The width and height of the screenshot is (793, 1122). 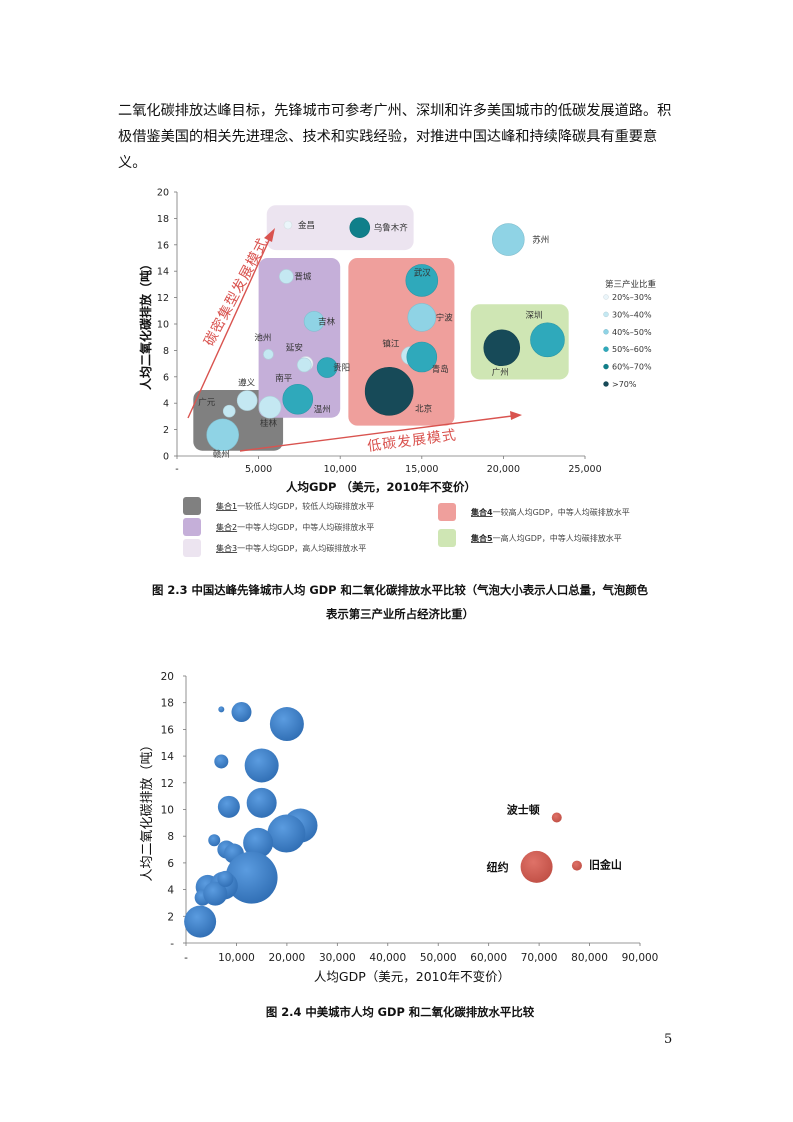 What do you see at coordinates (327, 321) in the screenshot?
I see `bubble-label-吉林: 吉林` at bounding box center [327, 321].